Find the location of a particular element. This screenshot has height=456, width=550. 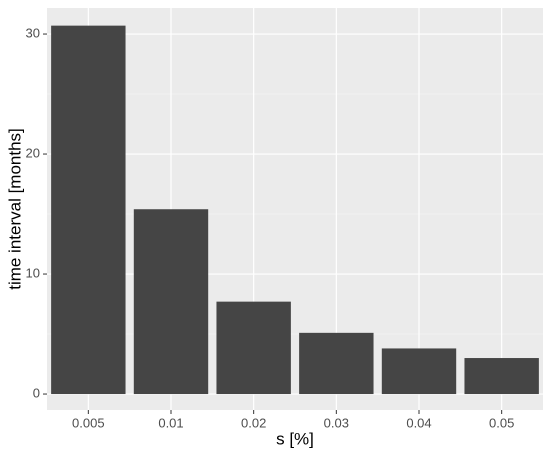

x-tick-label: 0.01 is located at coordinates (170, 422).